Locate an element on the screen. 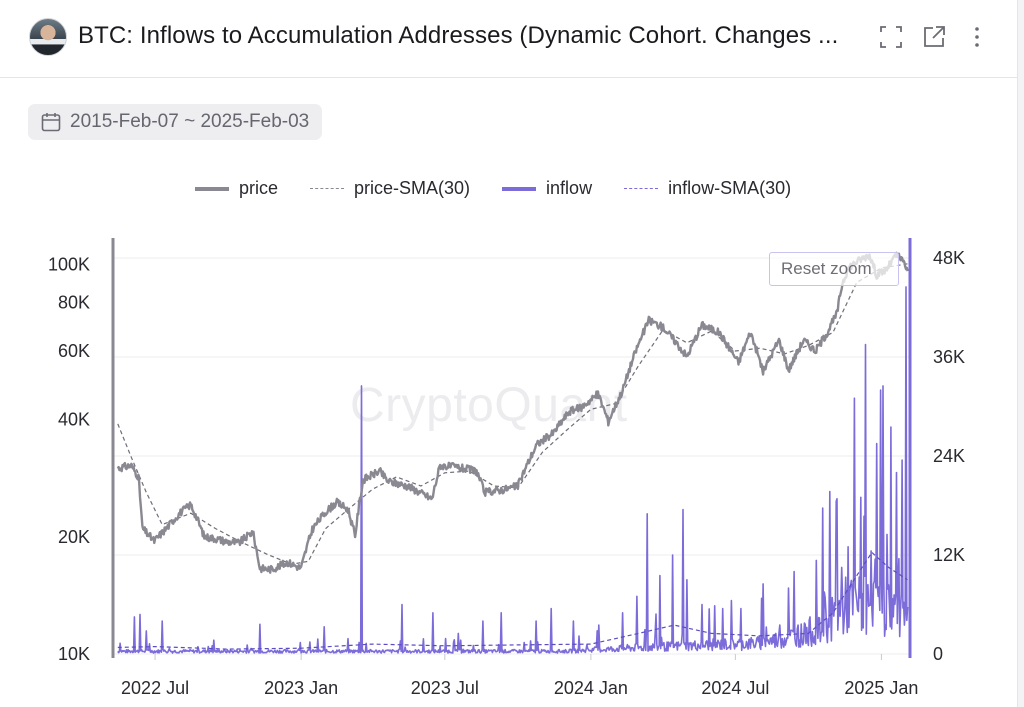  y-right-tick-label: 24K is located at coordinates (949, 456).